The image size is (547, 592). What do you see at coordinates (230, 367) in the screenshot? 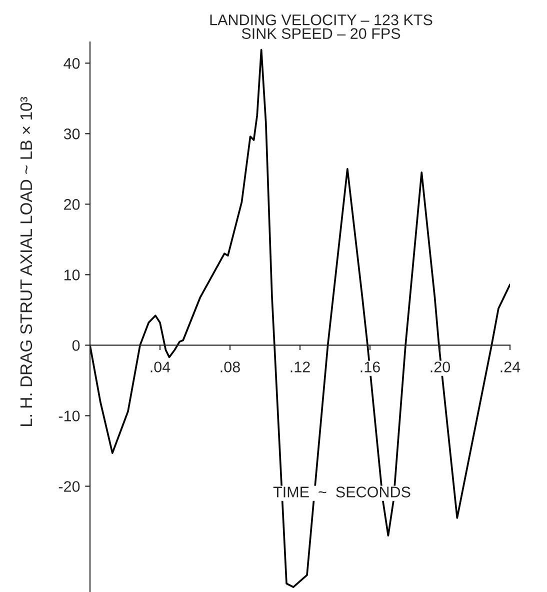
I see `x-tick-label: .08` at bounding box center [230, 367].